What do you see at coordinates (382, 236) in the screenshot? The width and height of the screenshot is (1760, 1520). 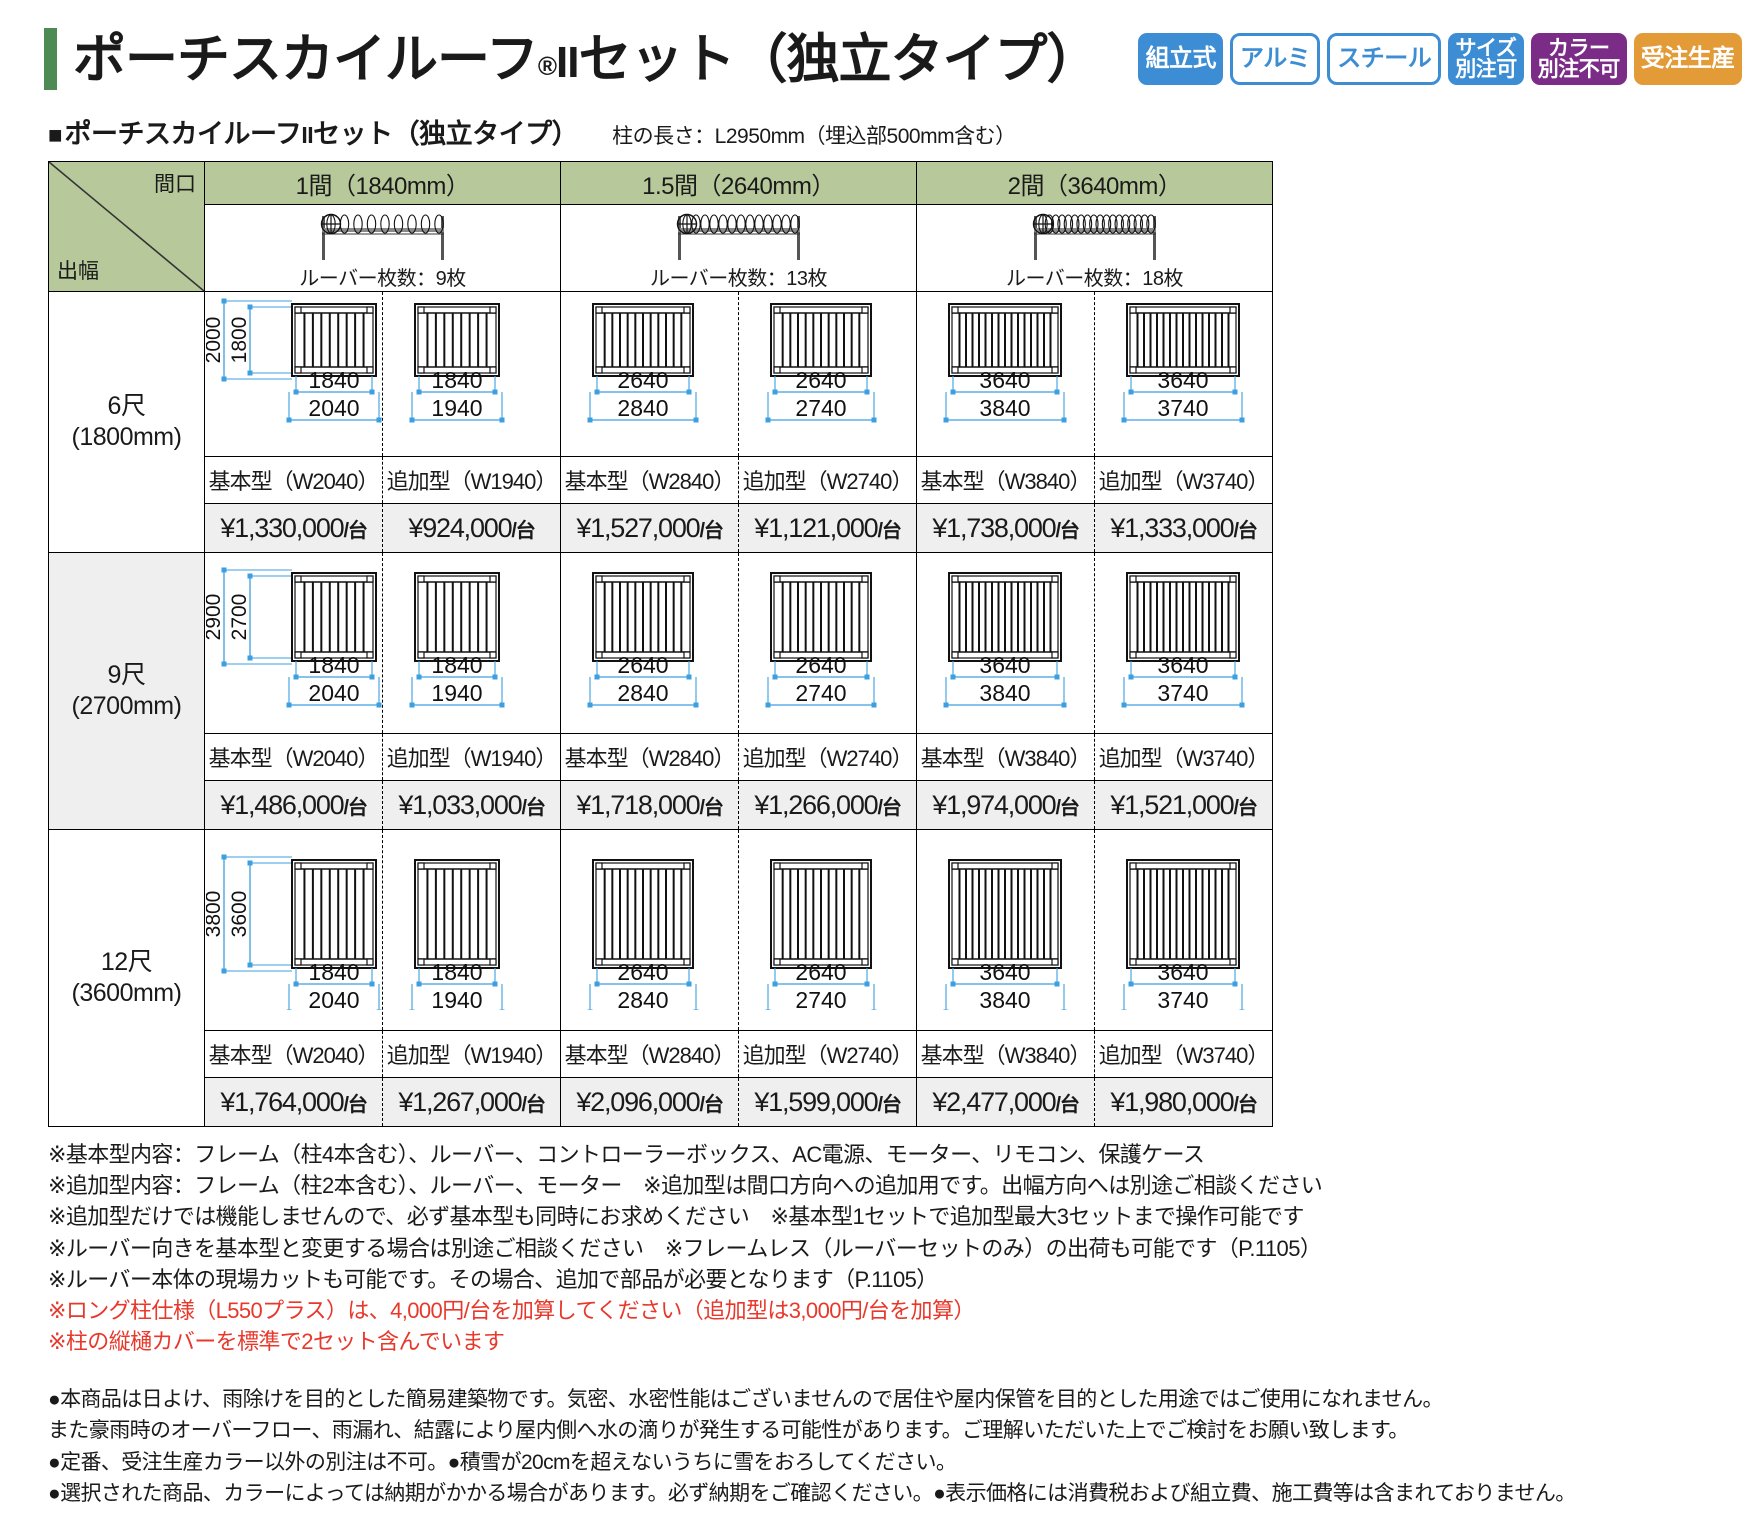 I see `louver-top-diagram` at bounding box center [382, 236].